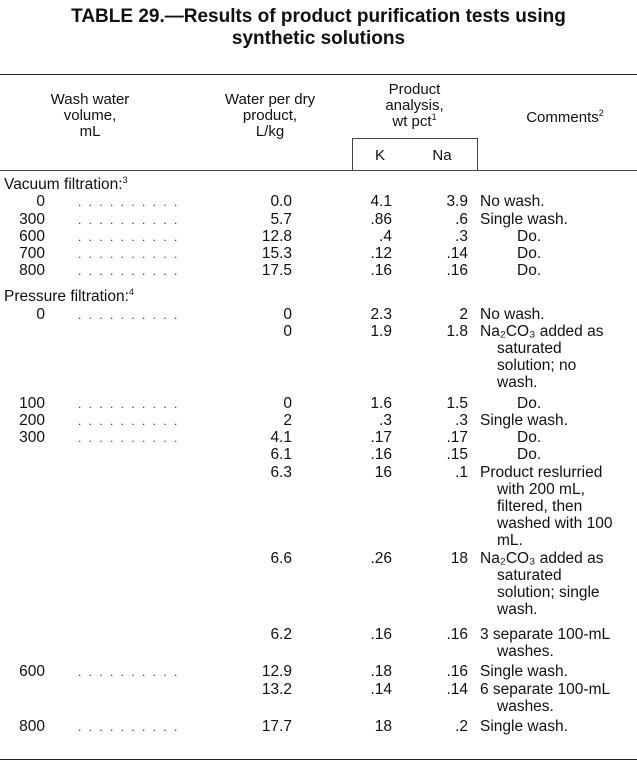 This screenshot has width=637, height=763. Describe the element at coordinates (381, 314) in the screenshot. I see `k-value-cell: 2.3` at that location.